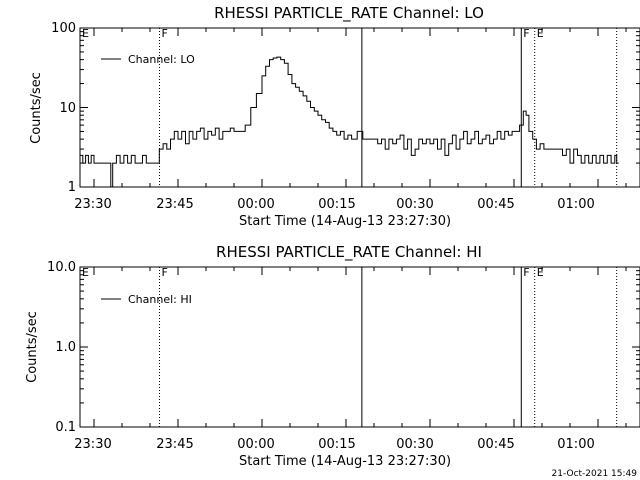 This screenshot has height=480, width=640. Describe the element at coordinates (65, 347) in the screenshot. I see `y-tick-label: 1.0` at that location.